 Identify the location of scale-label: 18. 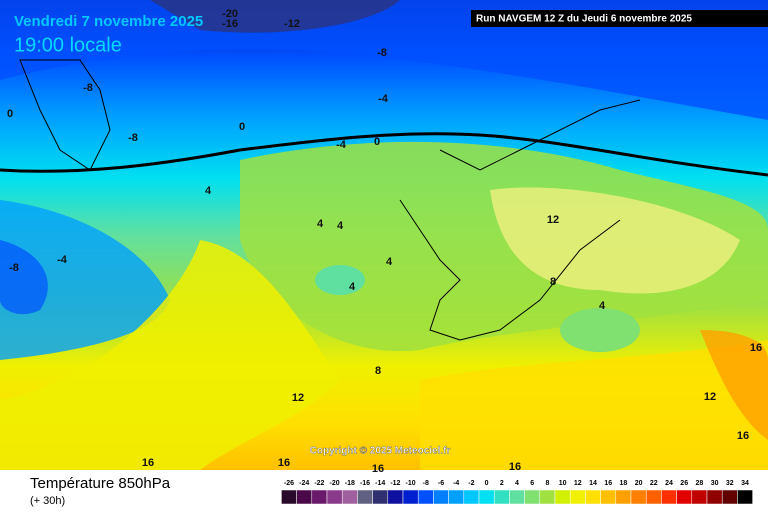
(624, 483).